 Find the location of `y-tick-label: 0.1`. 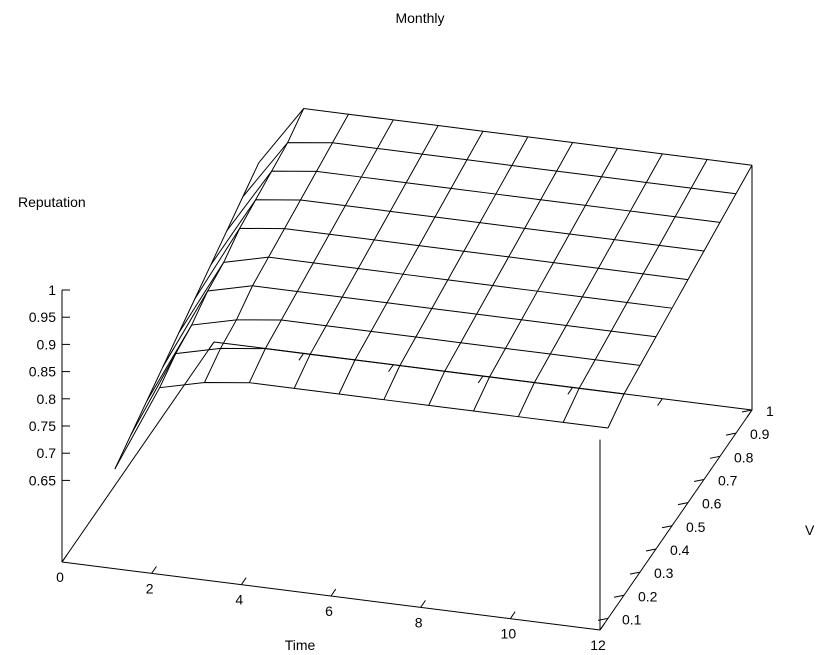

y-tick-label: 0.1 is located at coordinates (632, 619).